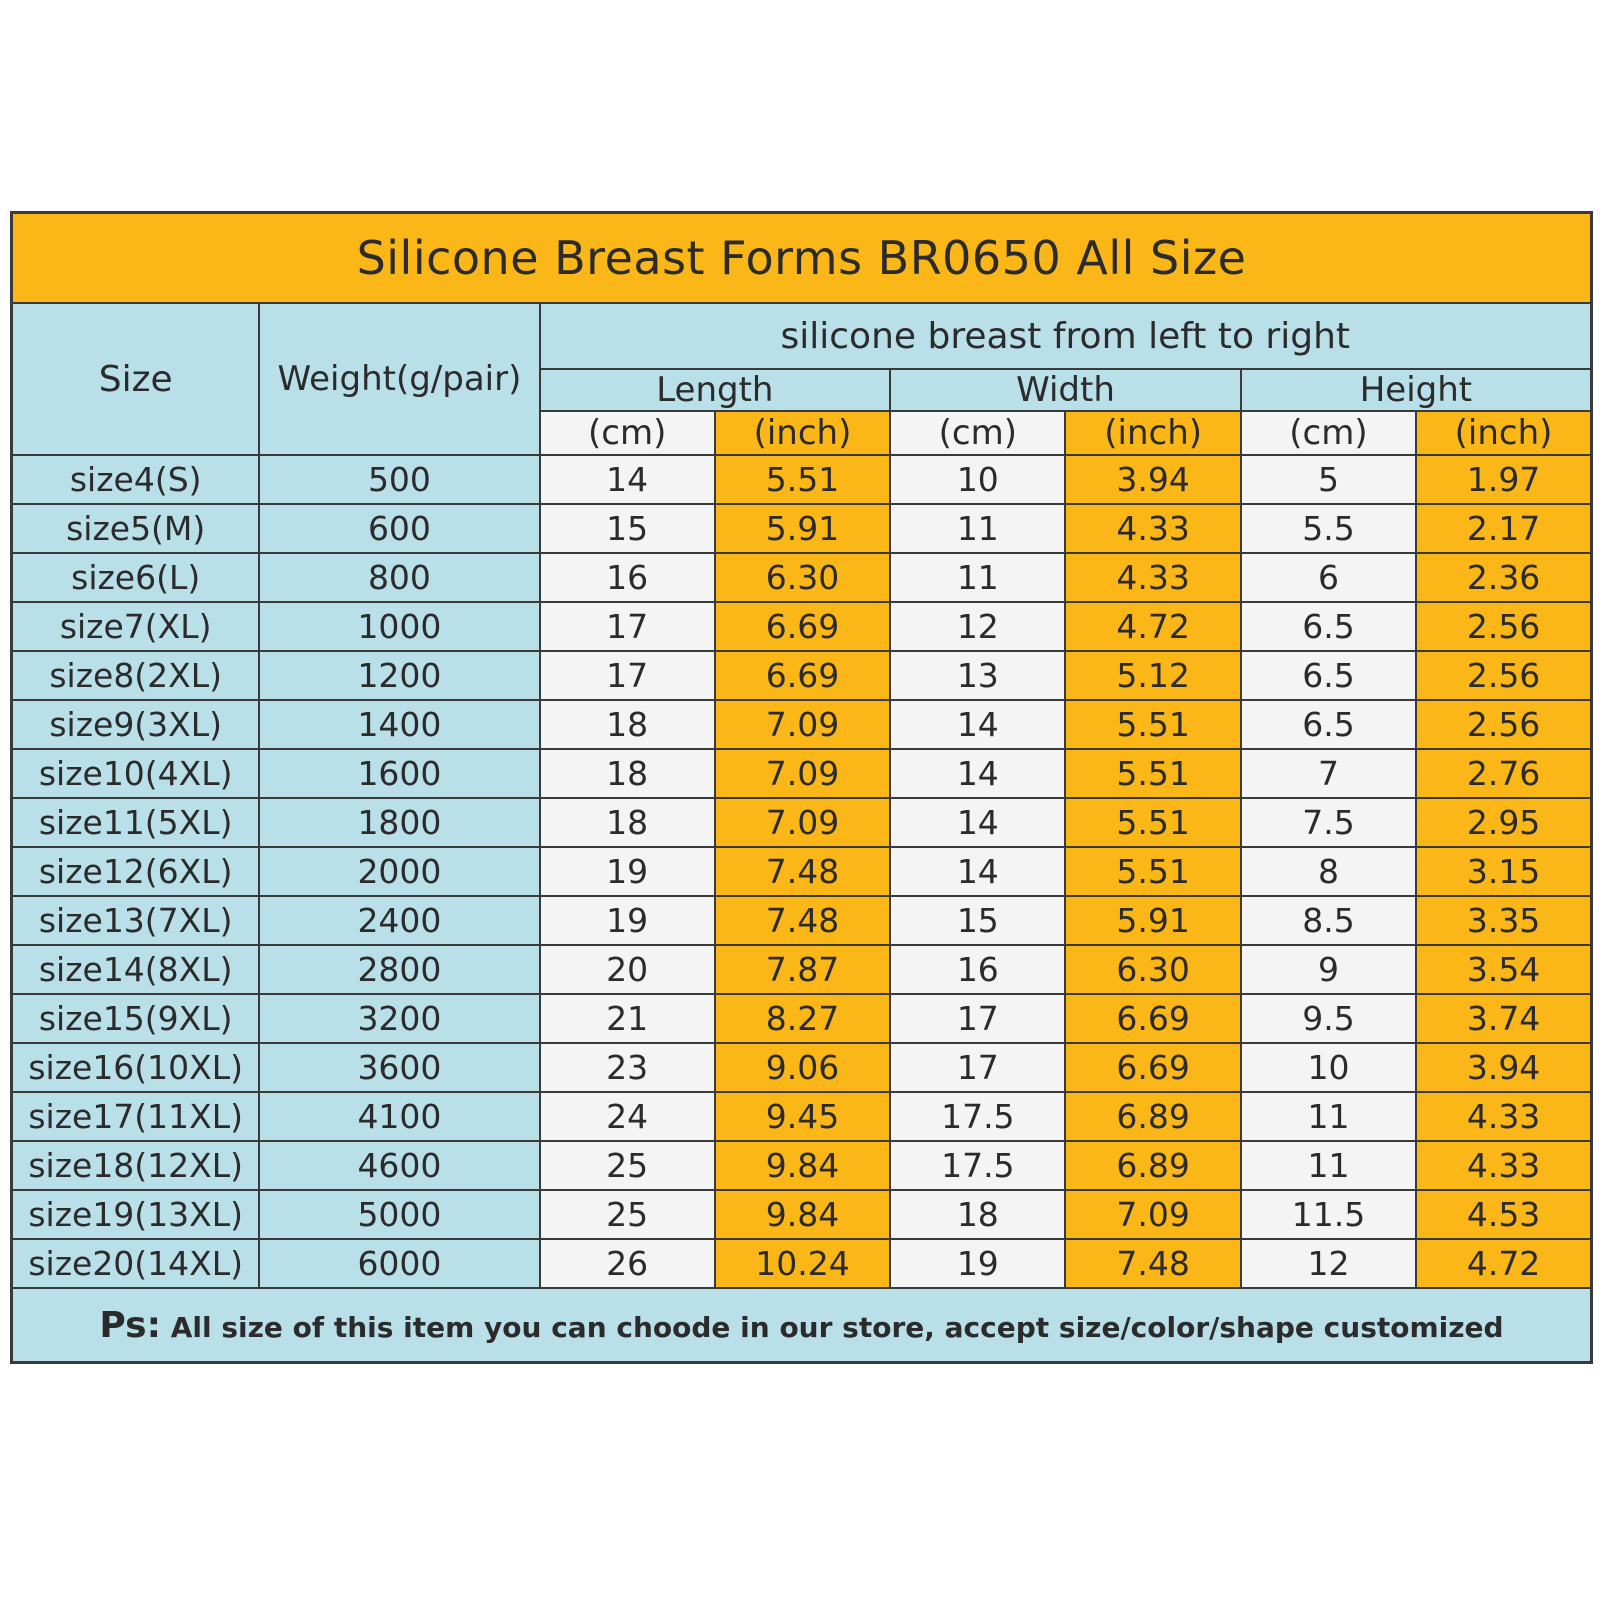 The height and width of the screenshot is (1600, 1600). I want to click on width-cm-cell: 19, so click(978, 1263).